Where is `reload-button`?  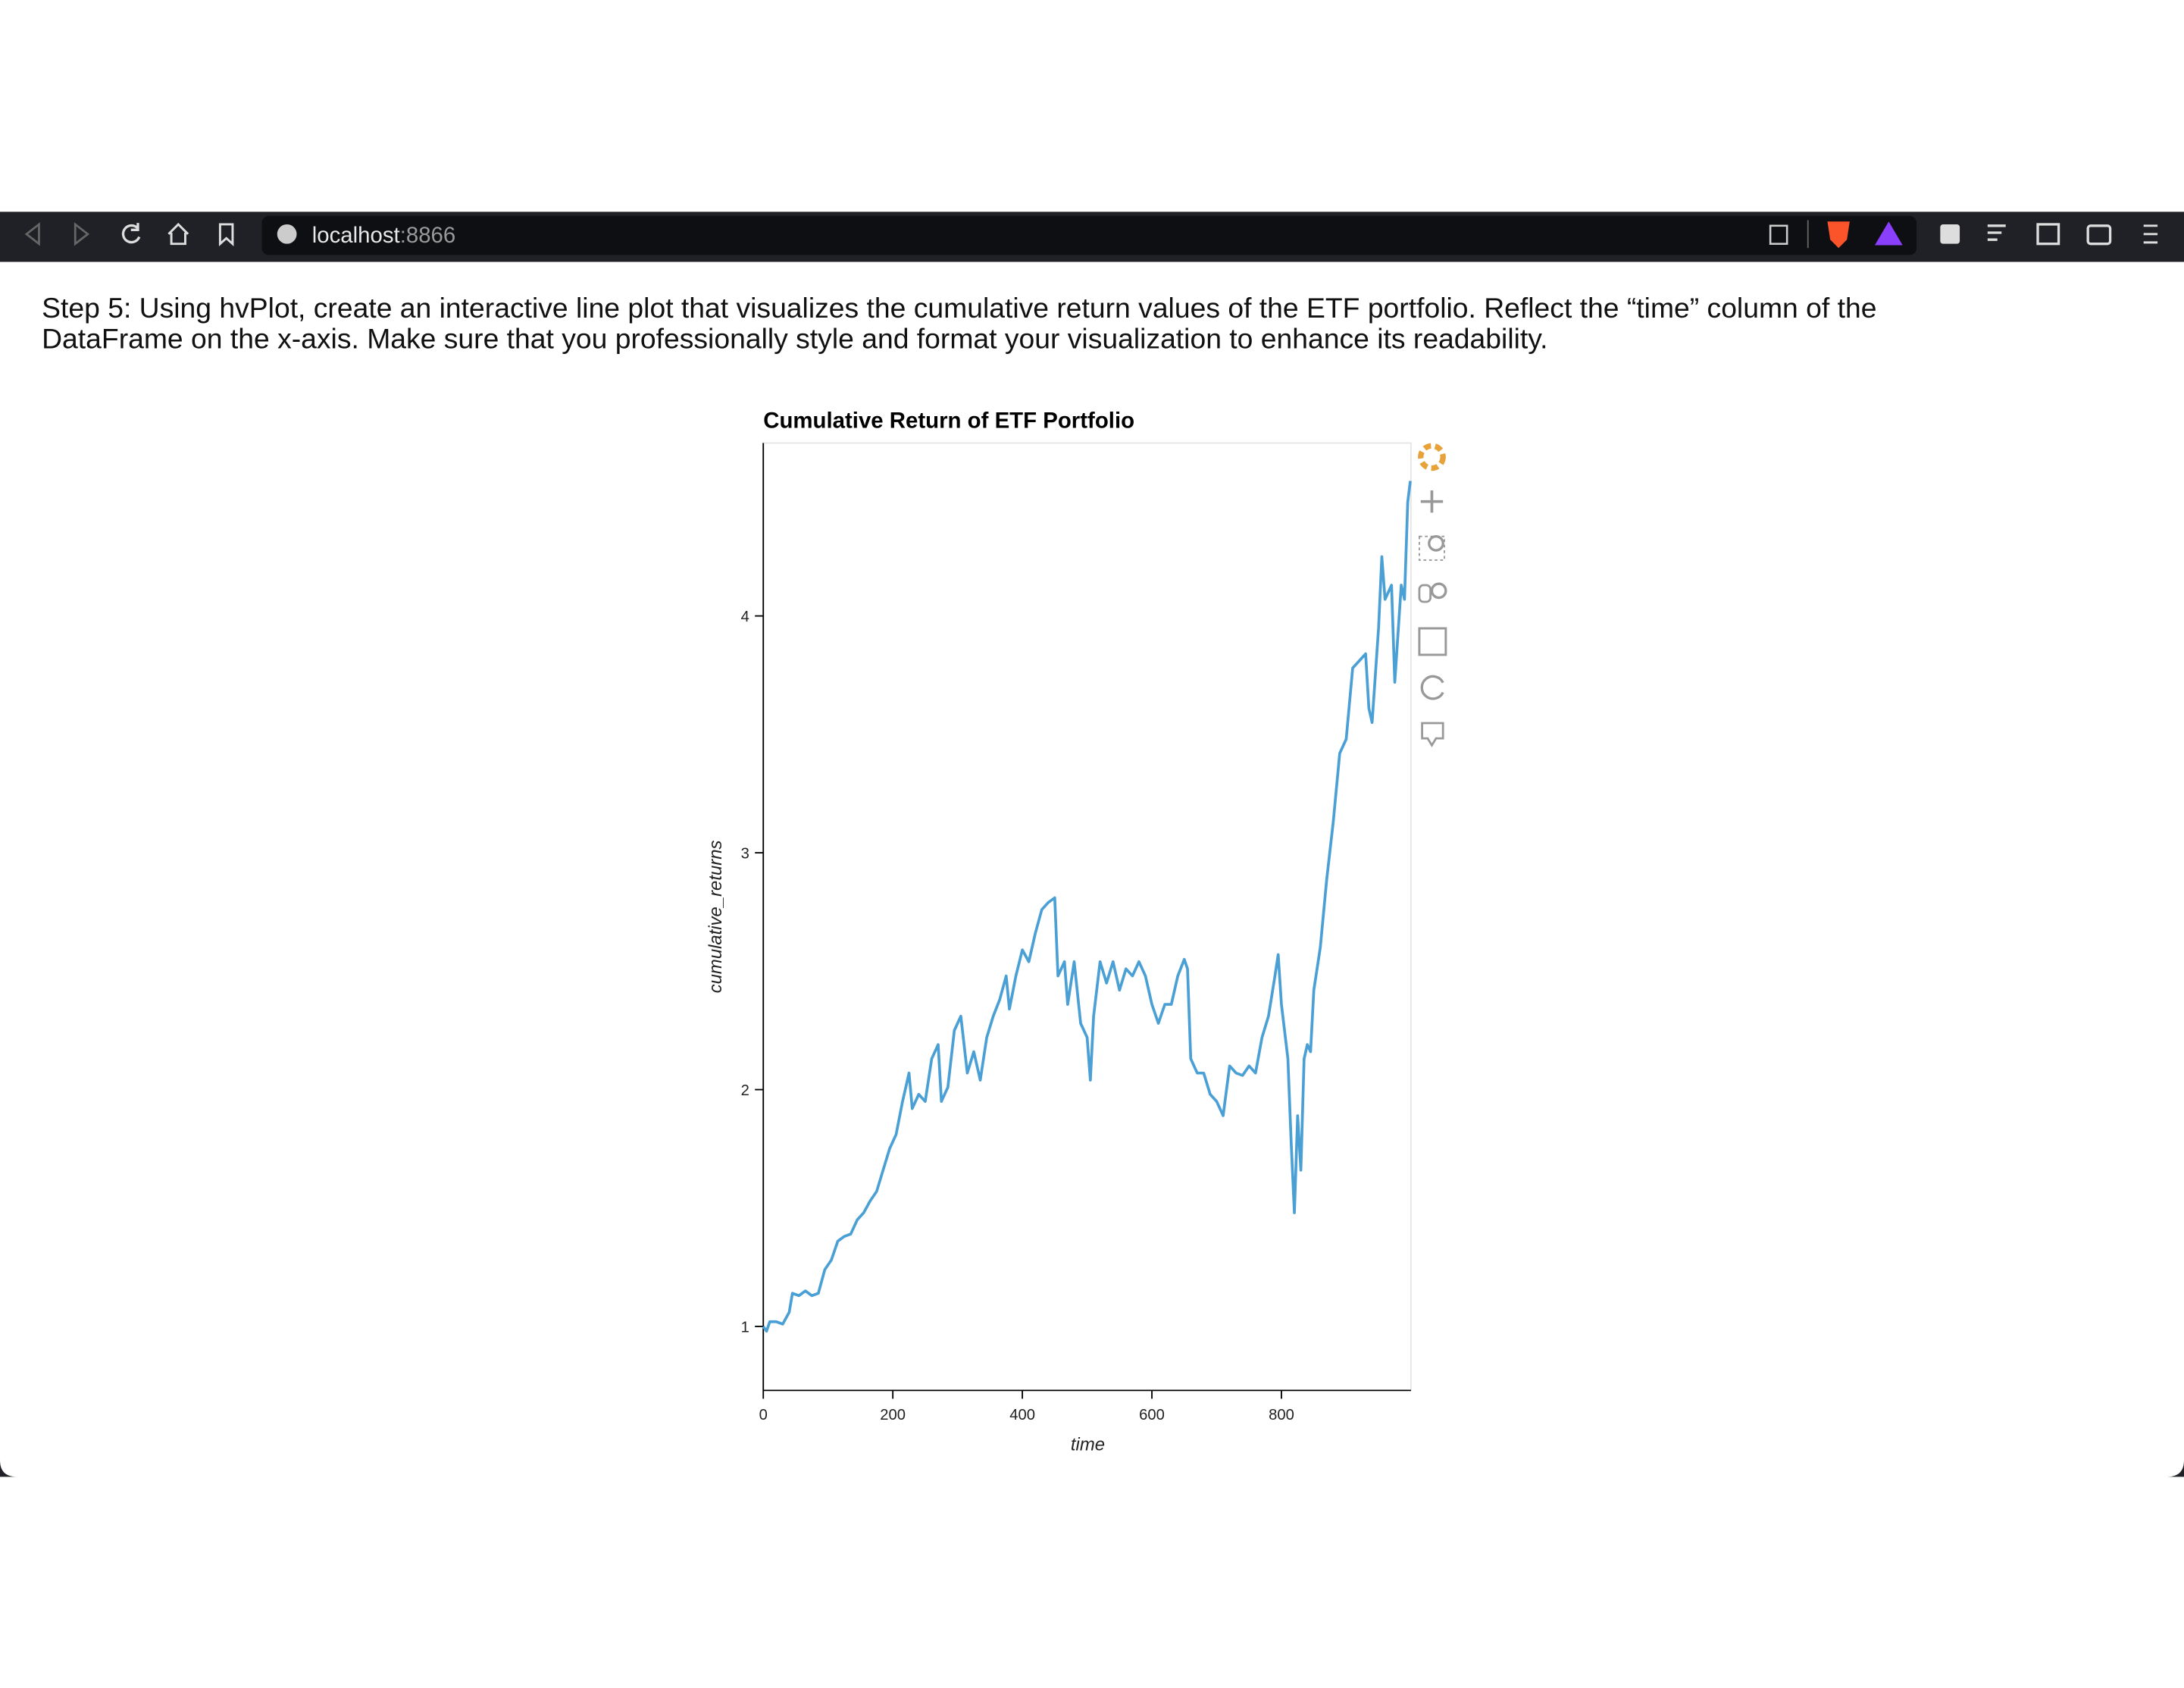 reload-button is located at coordinates (131, 233).